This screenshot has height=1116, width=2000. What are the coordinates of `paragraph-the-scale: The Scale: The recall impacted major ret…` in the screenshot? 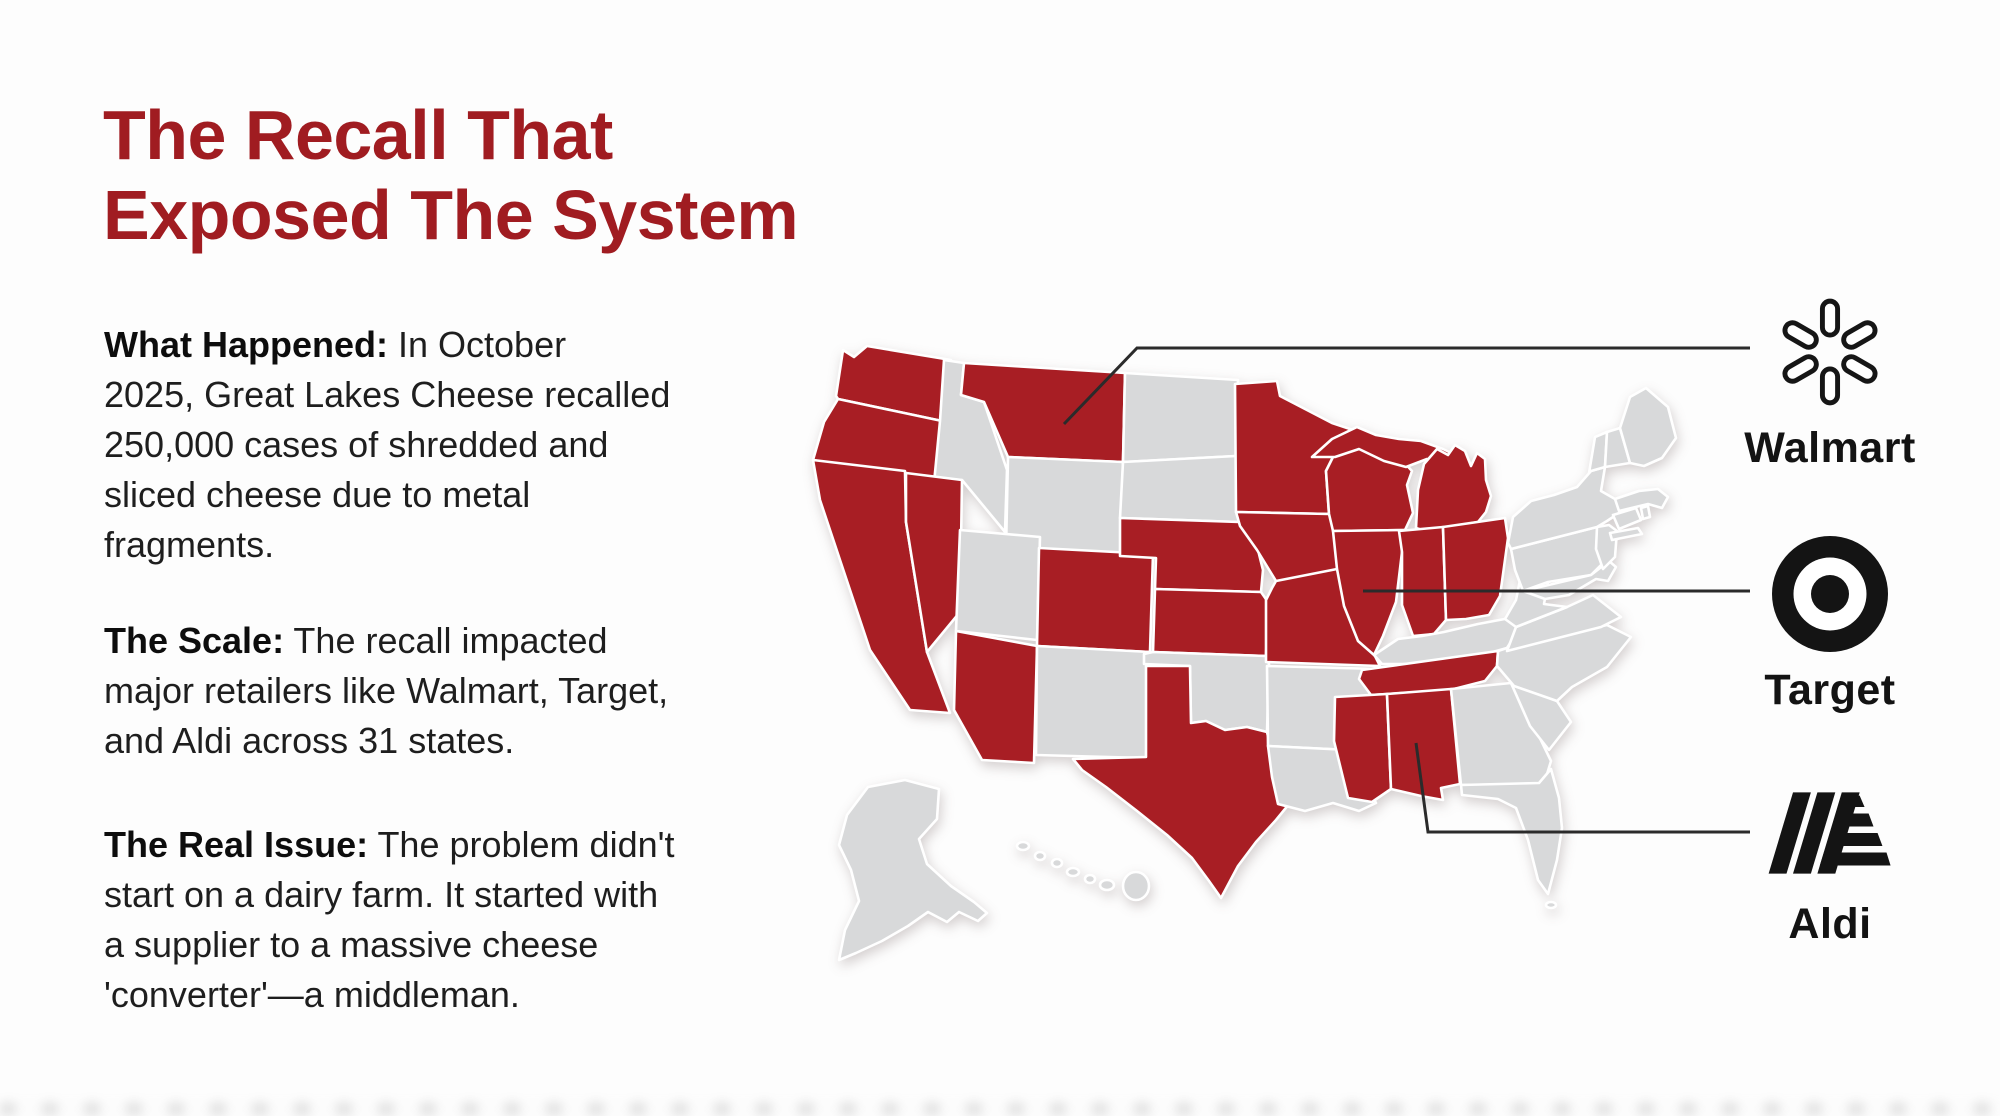 It's located at (404, 691).